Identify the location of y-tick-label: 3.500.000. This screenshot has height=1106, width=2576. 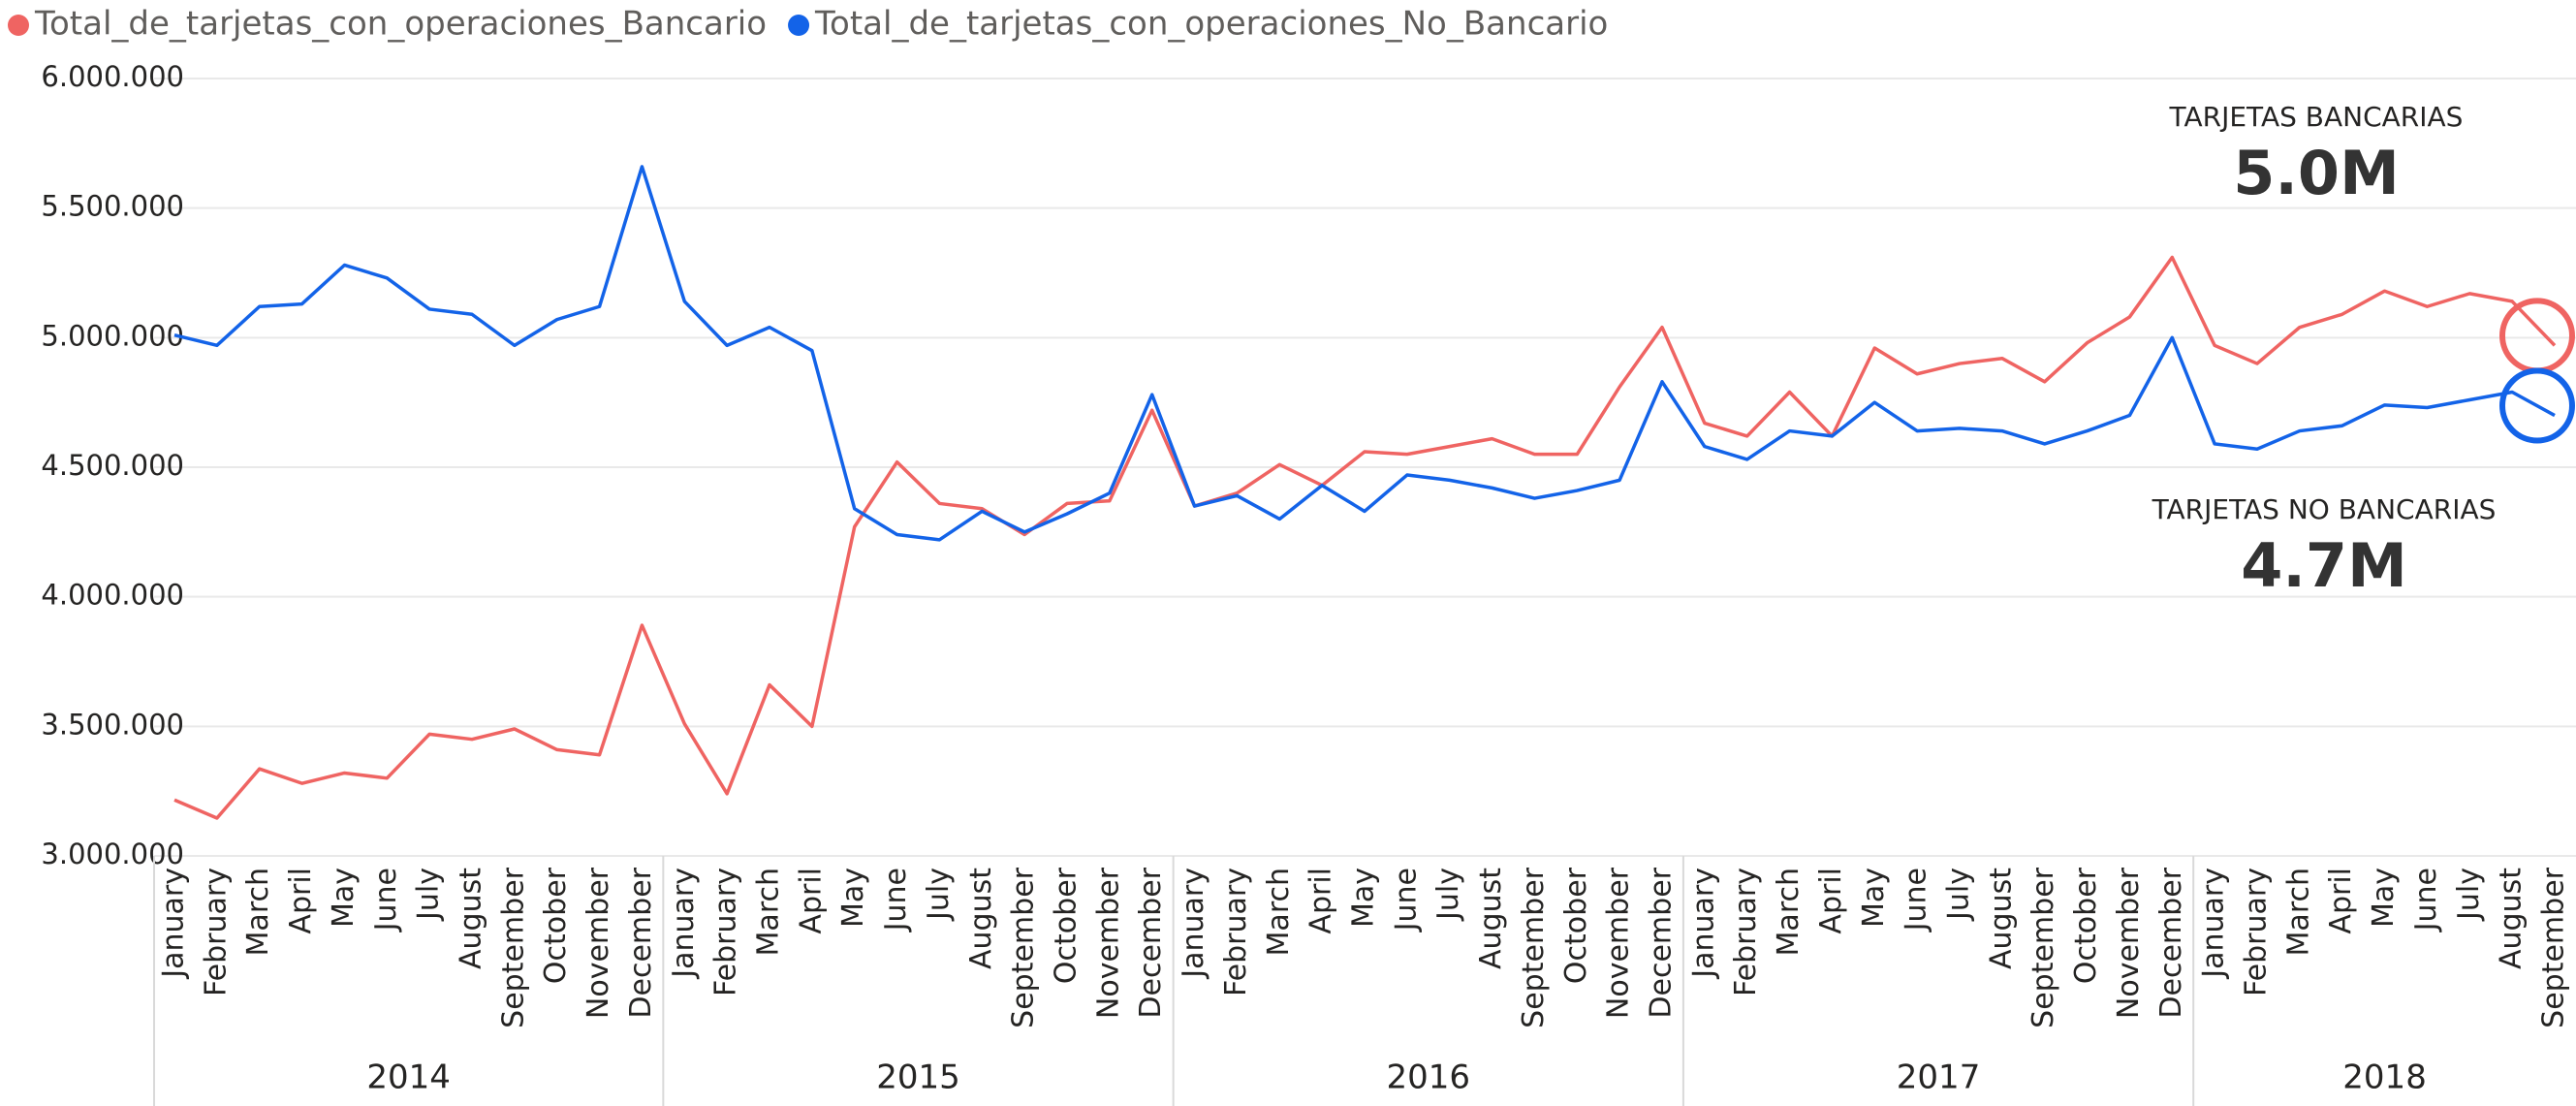
(112, 724).